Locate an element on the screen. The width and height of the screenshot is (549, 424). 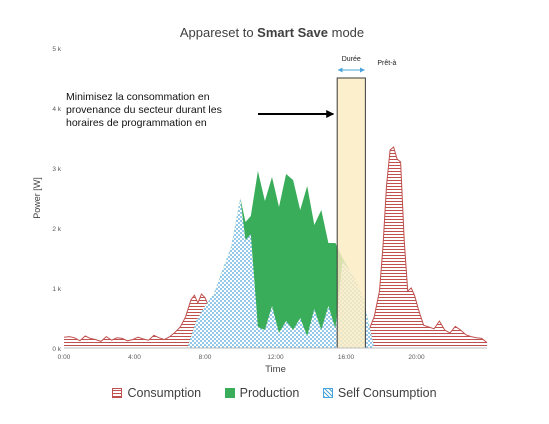
chart-title: Appareset to Smart Save mode is located at coordinates (272, 32).